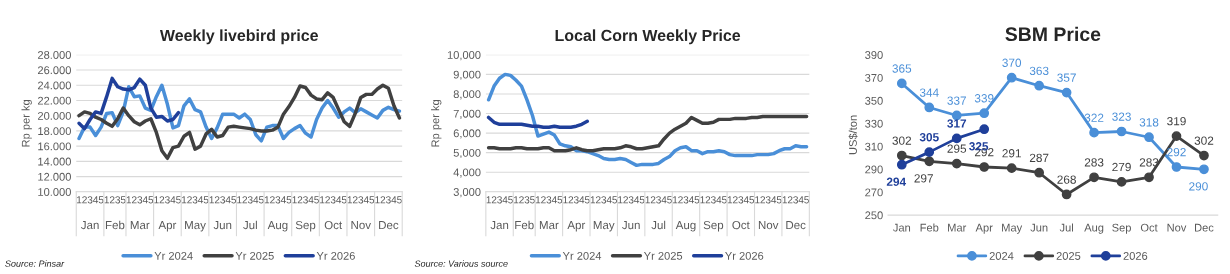 The height and width of the screenshot is (274, 1230). Describe the element at coordinates (129, 103) in the screenshot. I see `line-series` at that location.